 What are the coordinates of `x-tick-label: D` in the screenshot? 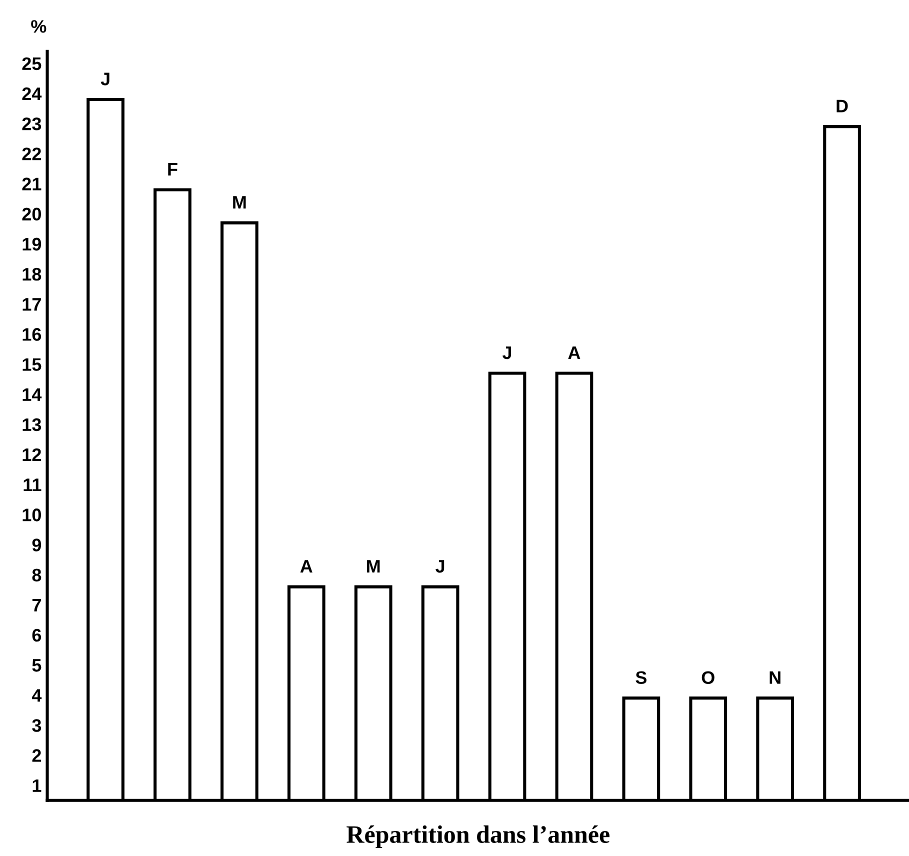 It's located at (842, 106).